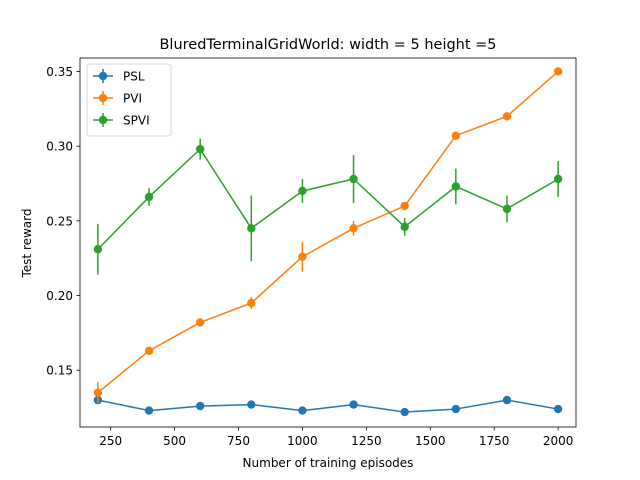 This screenshot has width=640, height=480. I want to click on legend-label: SPVI, so click(136, 121).